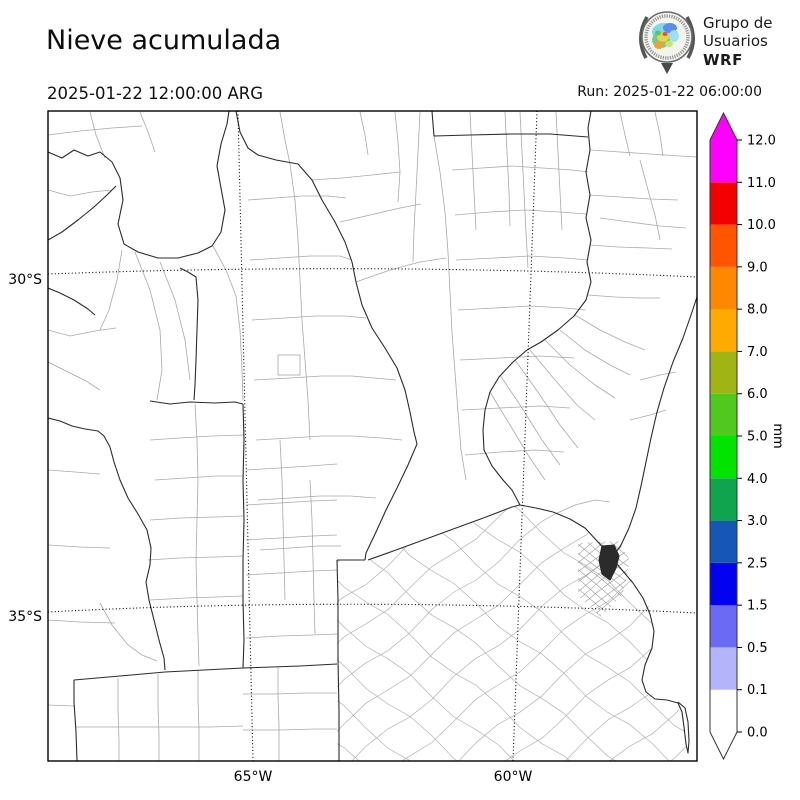 The width and height of the screenshot is (800, 800). Describe the element at coordinates (164, 40) in the screenshot. I see `page-title: Nieve acumulada` at that location.